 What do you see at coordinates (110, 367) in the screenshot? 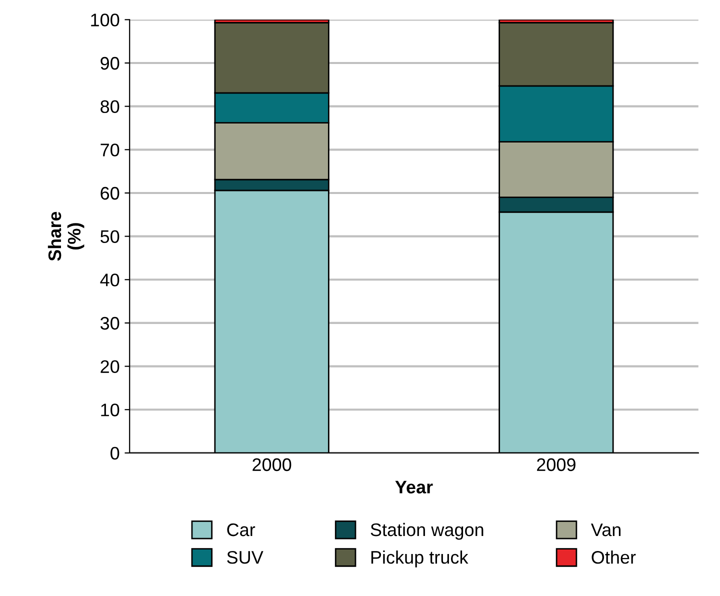
I see `y-tick-label: 20` at bounding box center [110, 367].